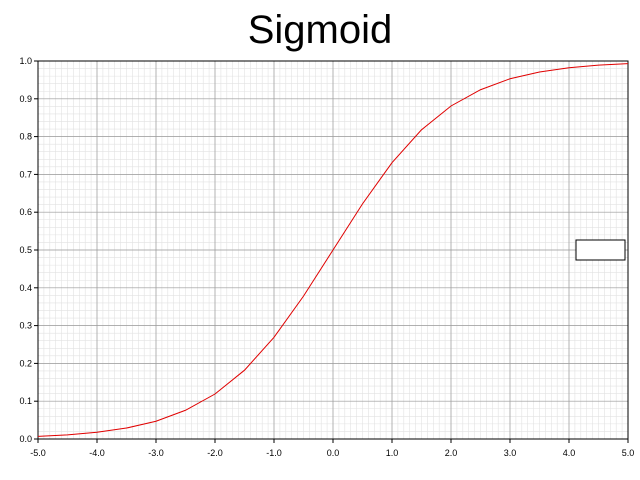 The image size is (640, 480). Describe the element at coordinates (97, 453) in the screenshot. I see `x-tick-label: -4.0` at that location.